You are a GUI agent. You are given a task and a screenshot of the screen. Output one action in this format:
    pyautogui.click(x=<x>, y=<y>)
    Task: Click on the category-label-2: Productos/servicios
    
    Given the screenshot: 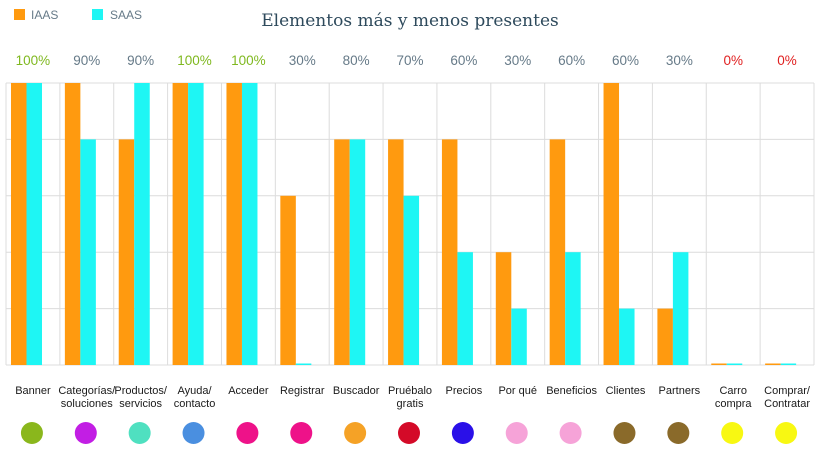 What is the action you would take?
    pyautogui.click(x=141, y=397)
    